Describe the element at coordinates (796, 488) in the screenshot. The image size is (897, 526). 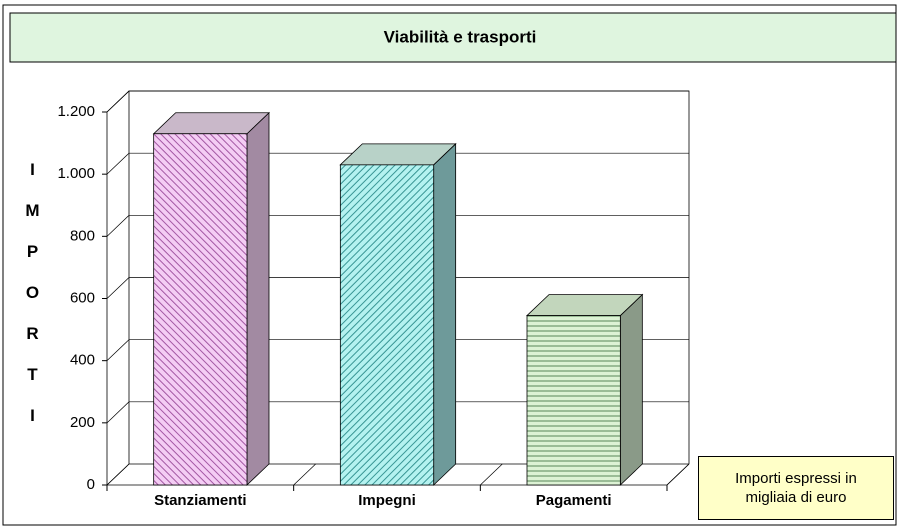
I see `annotation: Importi espressi in migliaia di euro` at that location.